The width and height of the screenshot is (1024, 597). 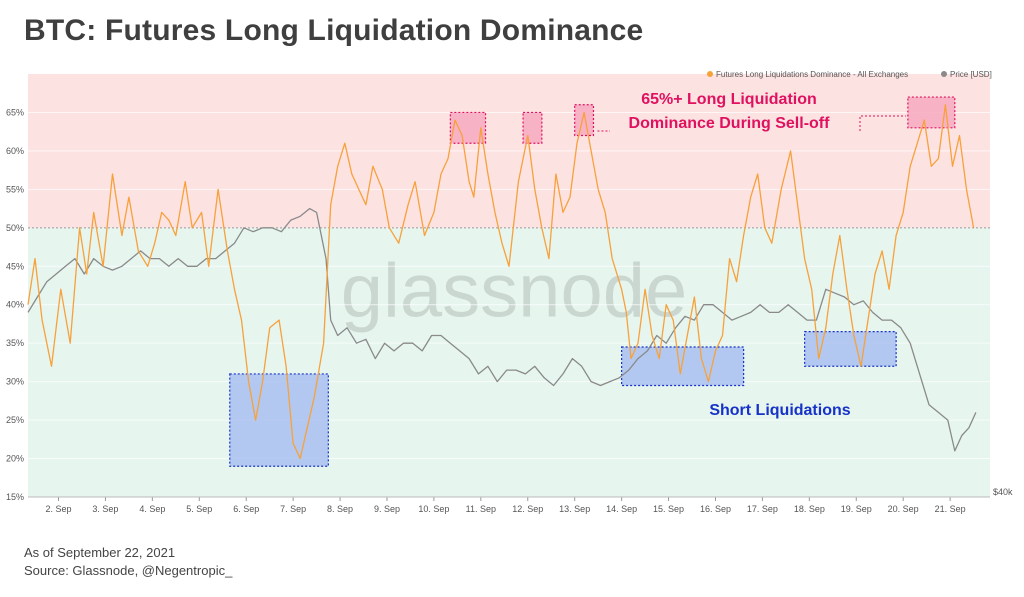 I want to click on annotation-long-text: Dominance During Sell-off, so click(x=730, y=123).